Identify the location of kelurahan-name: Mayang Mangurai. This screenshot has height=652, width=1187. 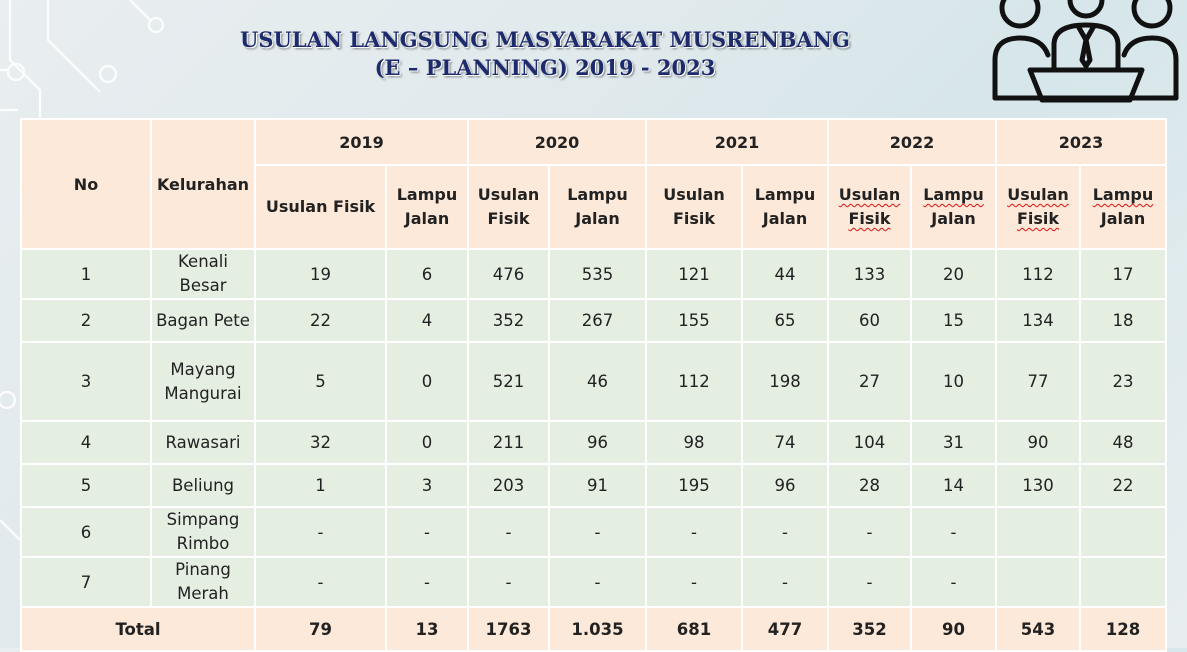
(203, 381).